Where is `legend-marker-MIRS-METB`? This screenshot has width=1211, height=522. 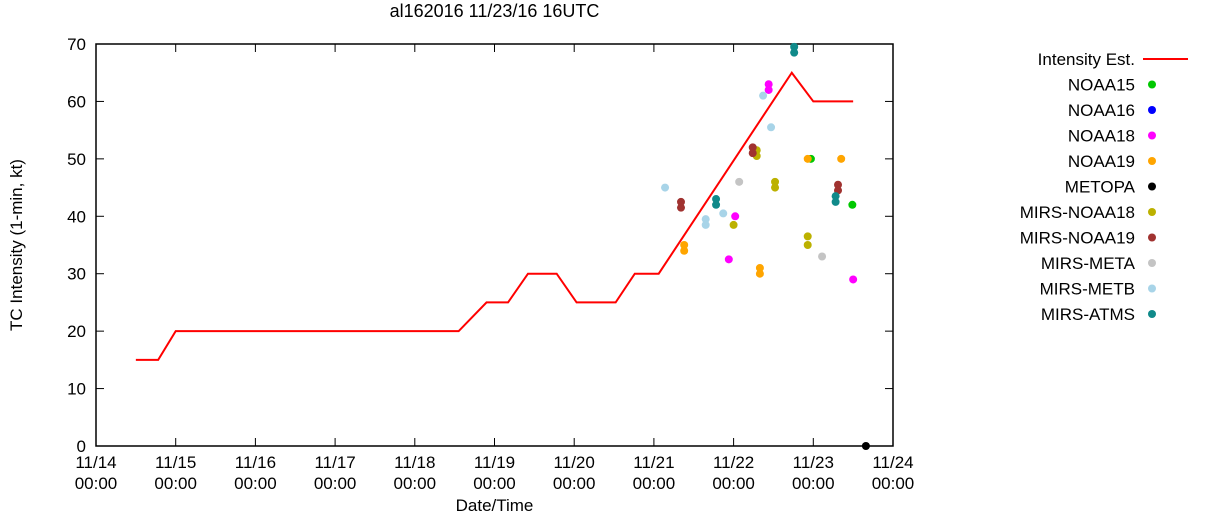
legend-marker-MIRS-METB is located at coordinates (1152, 288).